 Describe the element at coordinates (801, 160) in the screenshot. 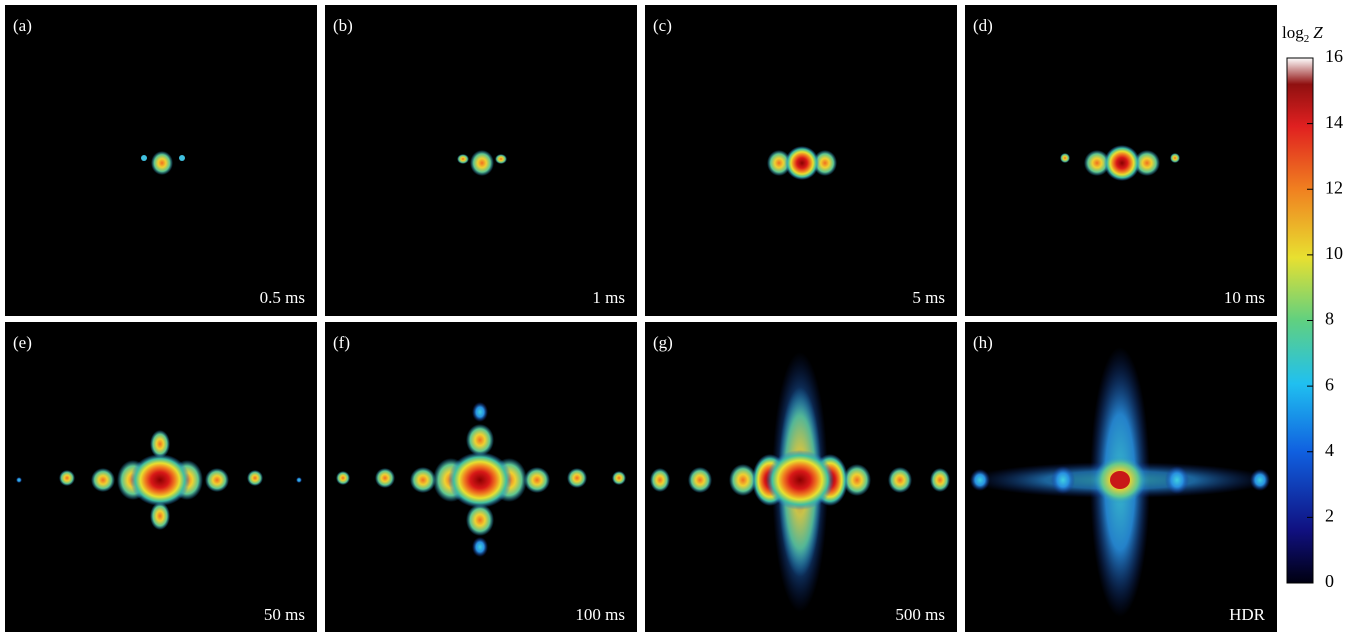

I see `panel: (c) 5 ms` at that location.